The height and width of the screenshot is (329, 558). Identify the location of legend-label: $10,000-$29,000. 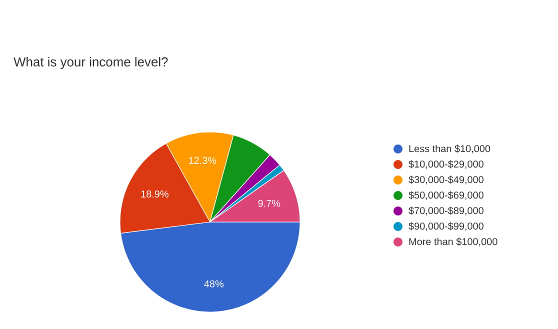
(446, 164).